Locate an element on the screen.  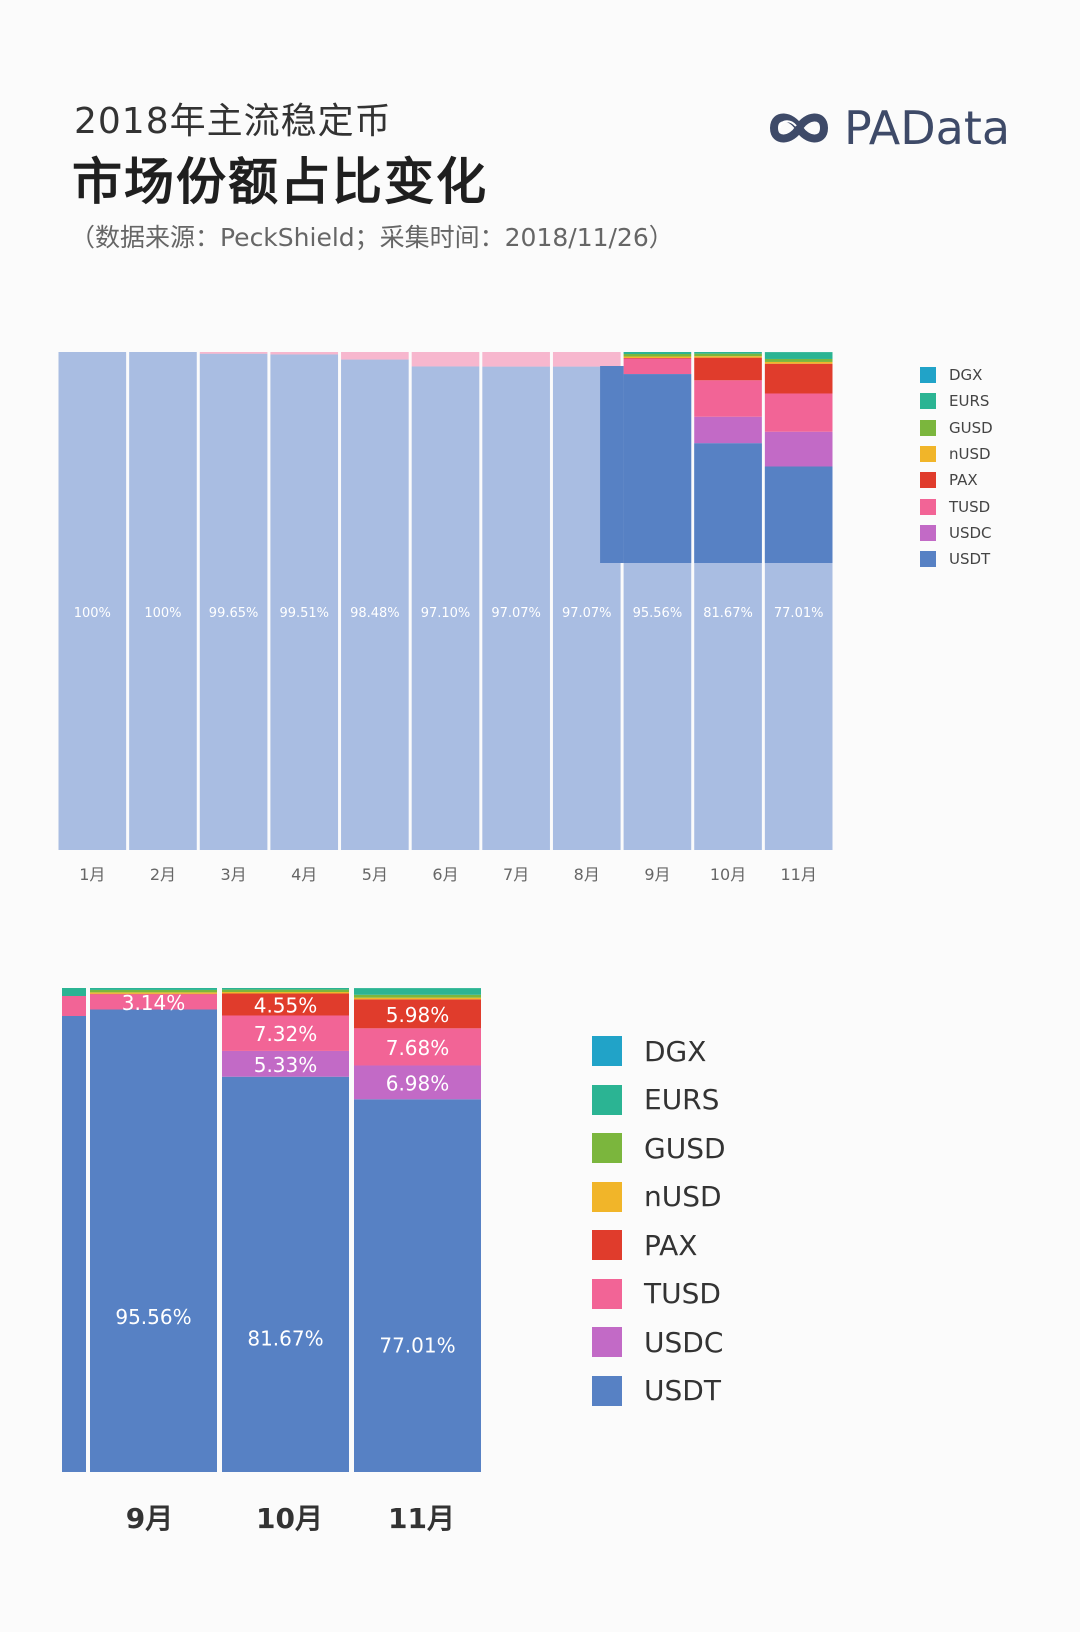
x-tick-label-top-6: 7月 is located at coordinates (516, 874).